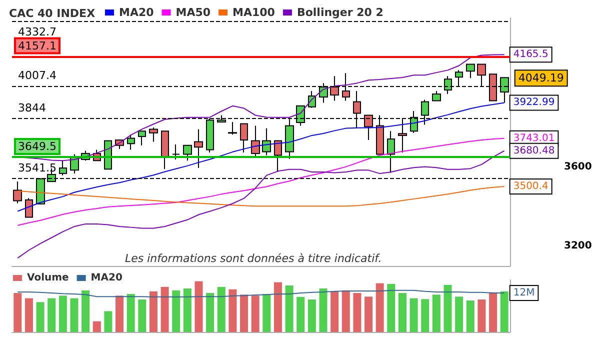 Image resolution: width=602 pixels, height=348 pixels. I want to click on y-tick-label: 3200, so click(578, 246).